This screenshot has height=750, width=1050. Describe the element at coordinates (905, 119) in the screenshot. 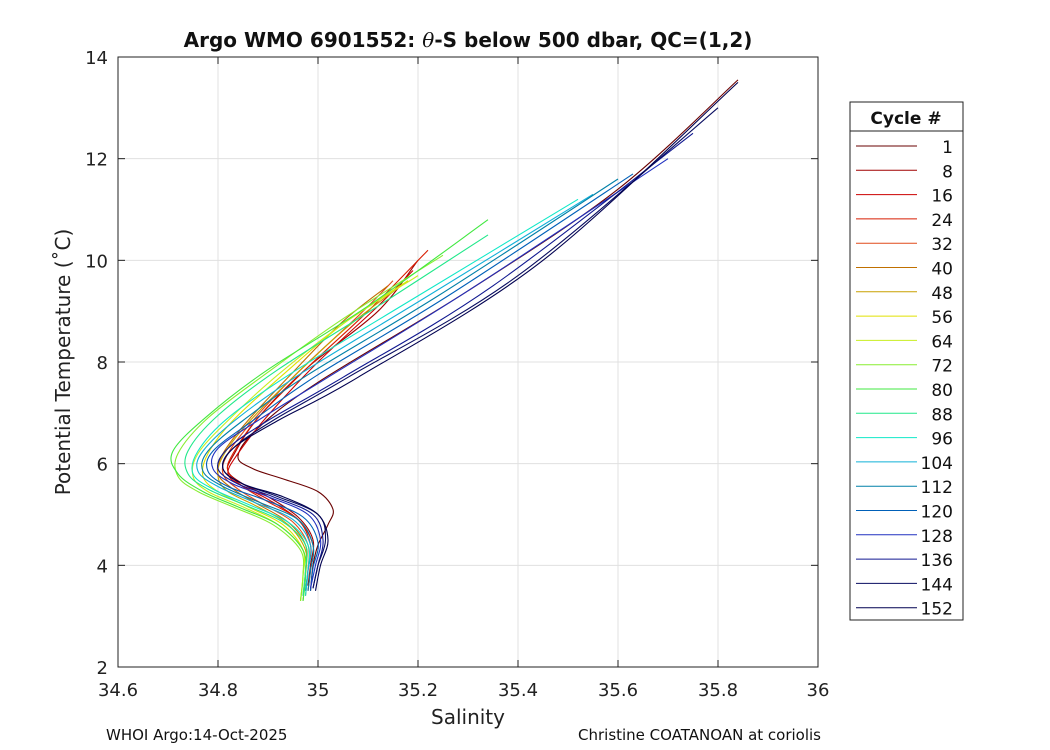

I see `legend-title: Cycle #` at that location.